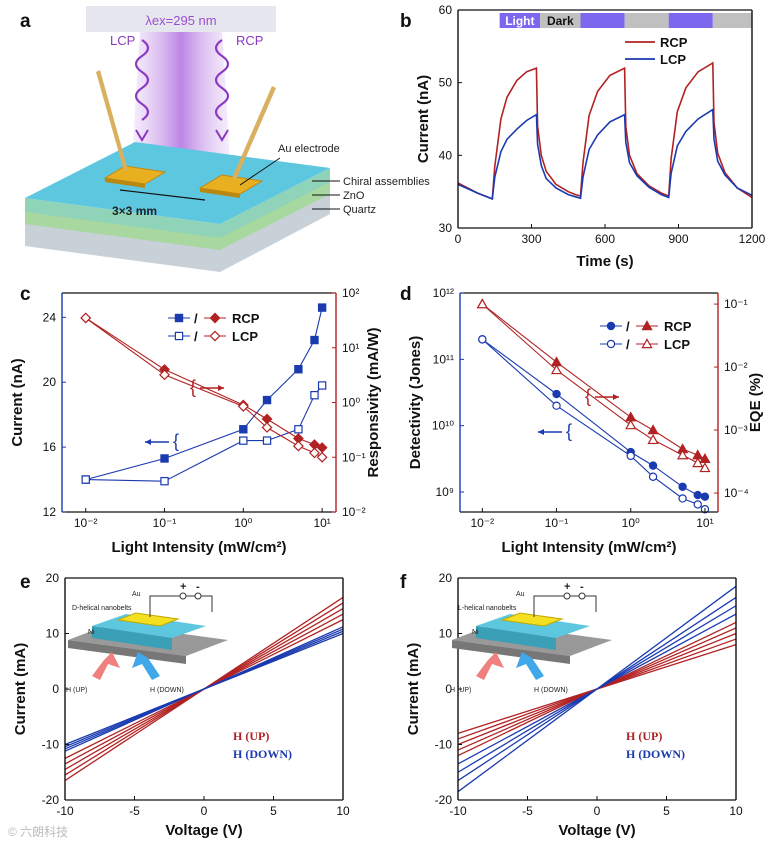 The image size is (780, 845). I want to click on series-line-current-lcp, so click(204, 433).